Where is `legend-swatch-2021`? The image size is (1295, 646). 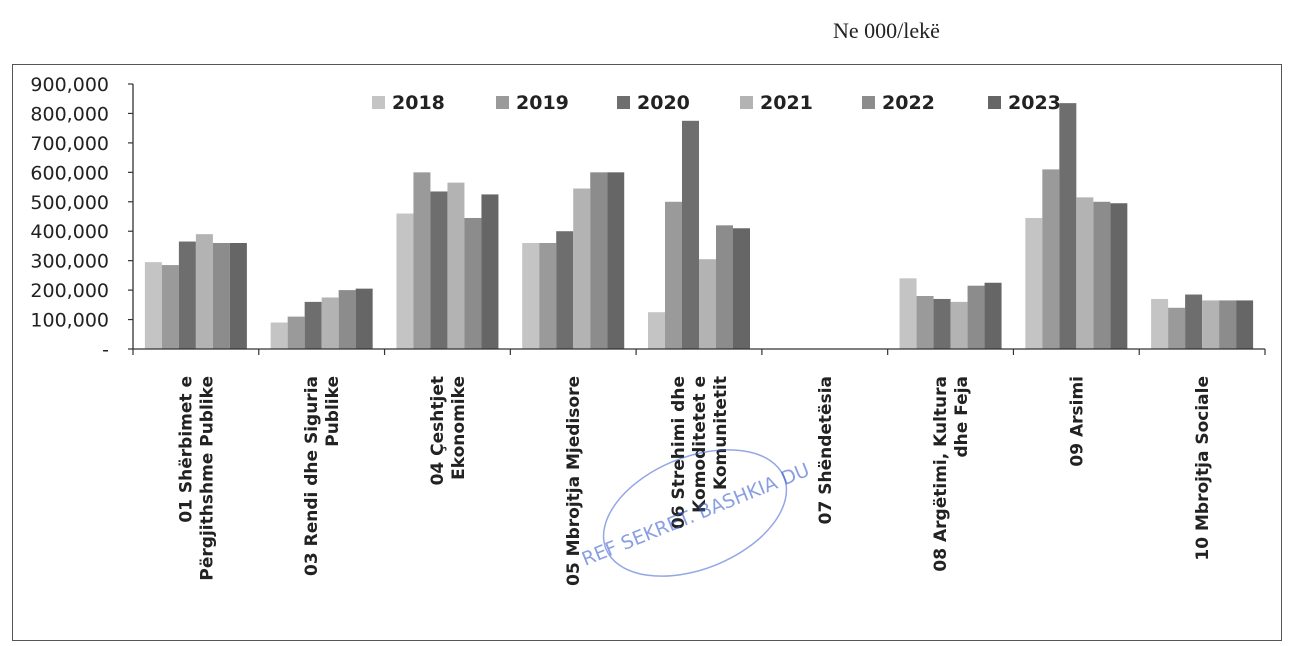 legend-swatch-2021 is located at coordinates (746, 102).